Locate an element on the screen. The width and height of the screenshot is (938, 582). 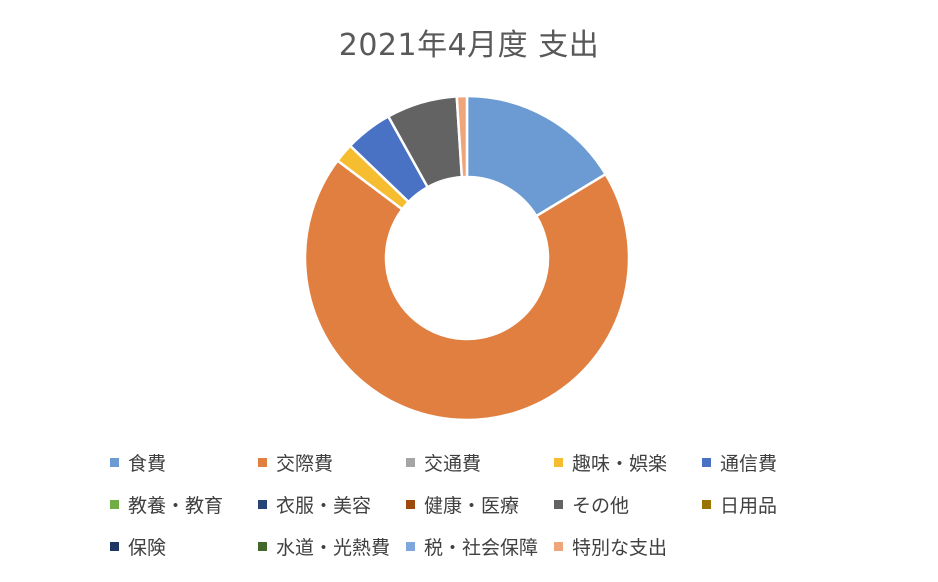
legend-item-0: 食費 is located at coordinates (184, 462).